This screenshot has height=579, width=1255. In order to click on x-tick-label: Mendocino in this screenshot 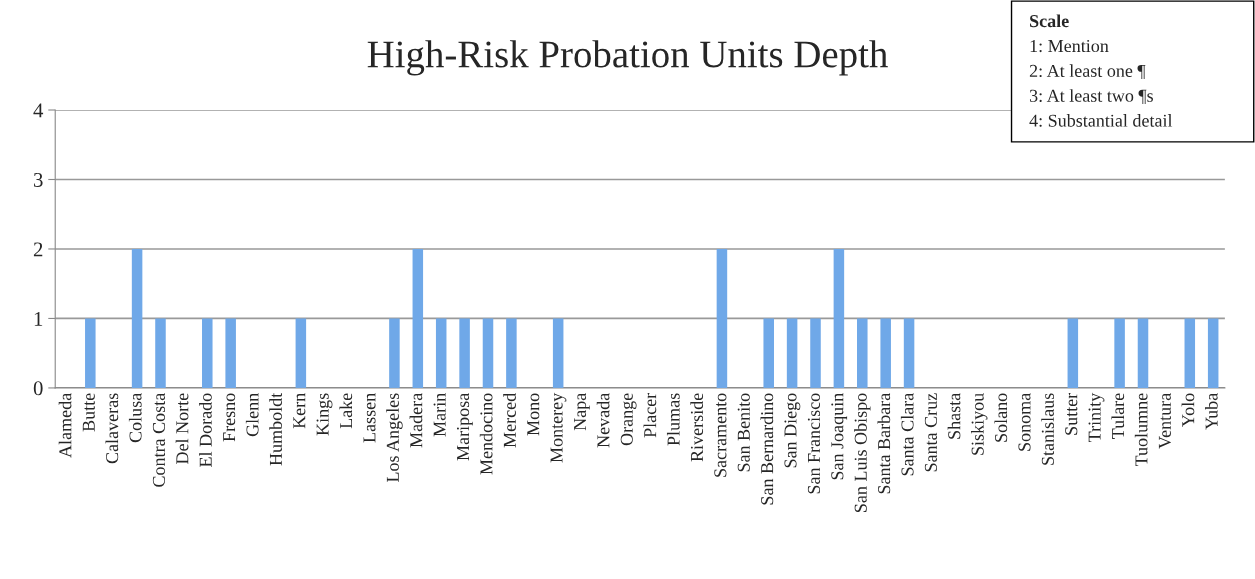, I will do `click(486, 434)`.